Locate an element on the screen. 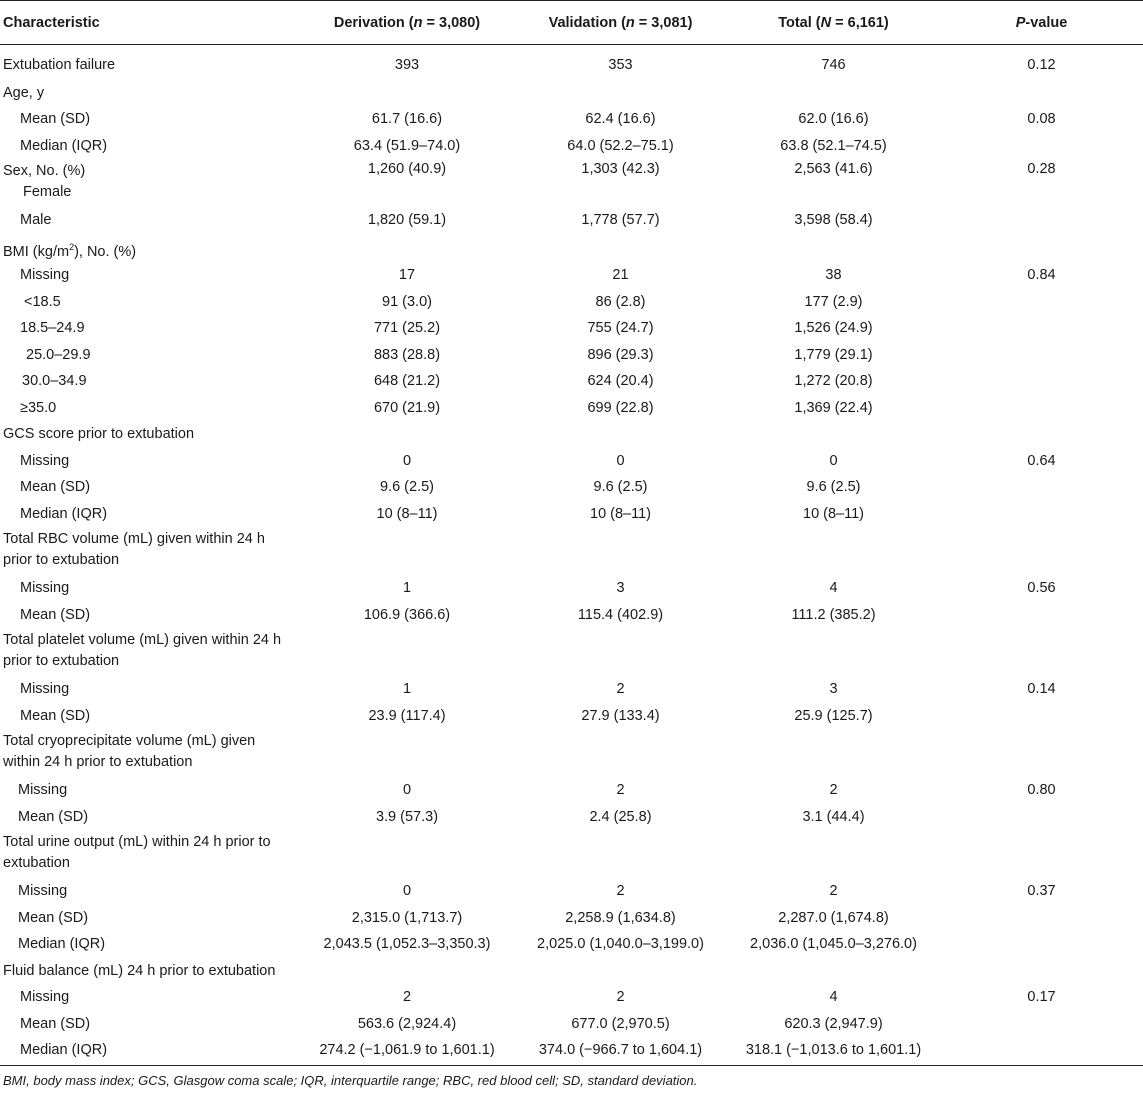 The width and height of the screenshot is (1143, 1093). cell-pvalue: 0.12 is located at coordinates (1041, 65).